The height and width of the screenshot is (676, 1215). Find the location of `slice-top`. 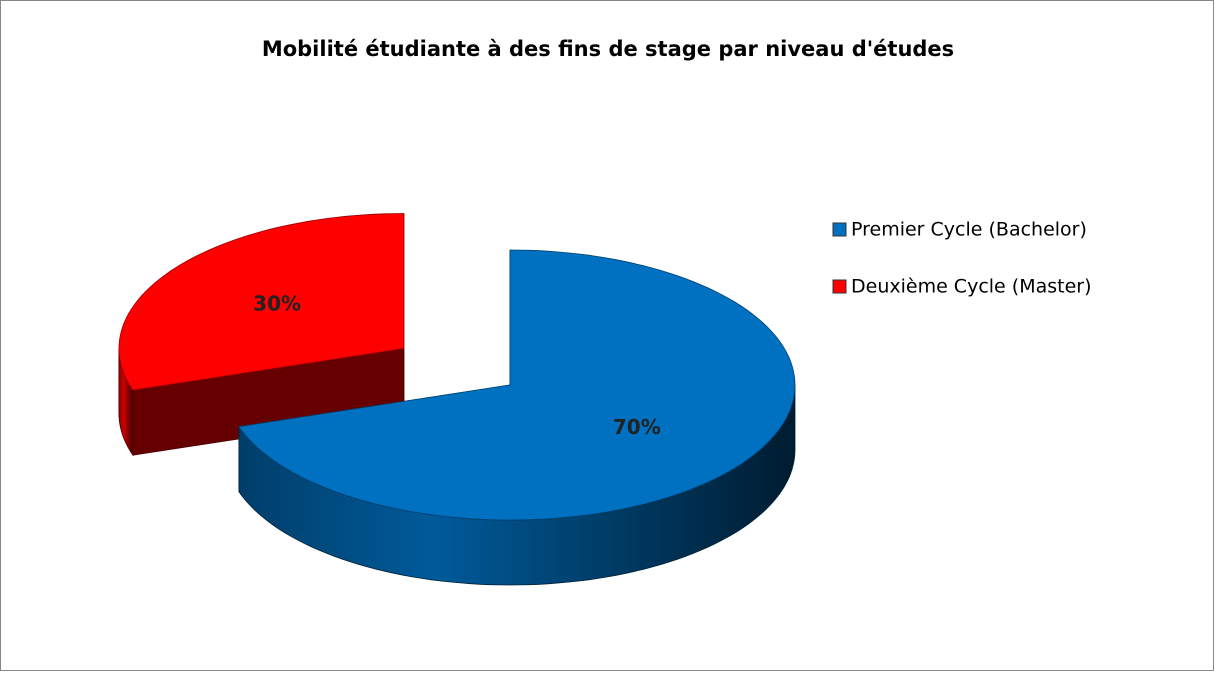

slice-top is located at coordinates (261, 302).